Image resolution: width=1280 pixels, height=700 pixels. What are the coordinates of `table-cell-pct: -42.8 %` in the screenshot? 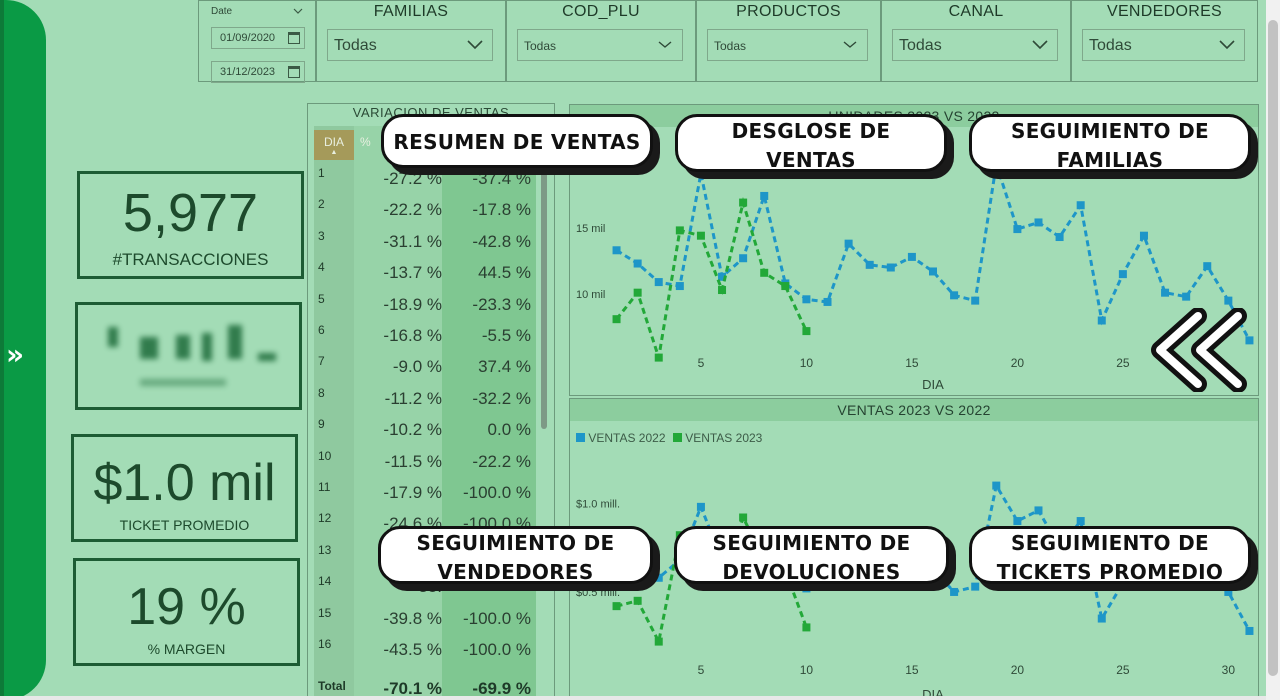 It's located at (501, 241).